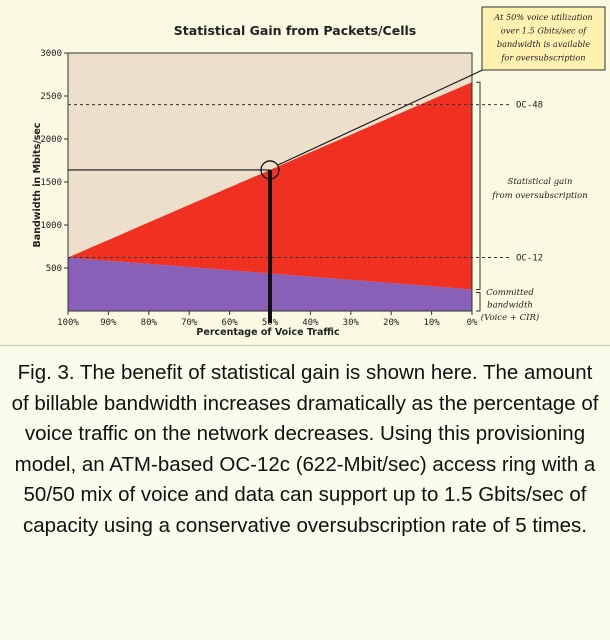  I want to click on callout-text-line: bandwidth is available, so click(543, 44).